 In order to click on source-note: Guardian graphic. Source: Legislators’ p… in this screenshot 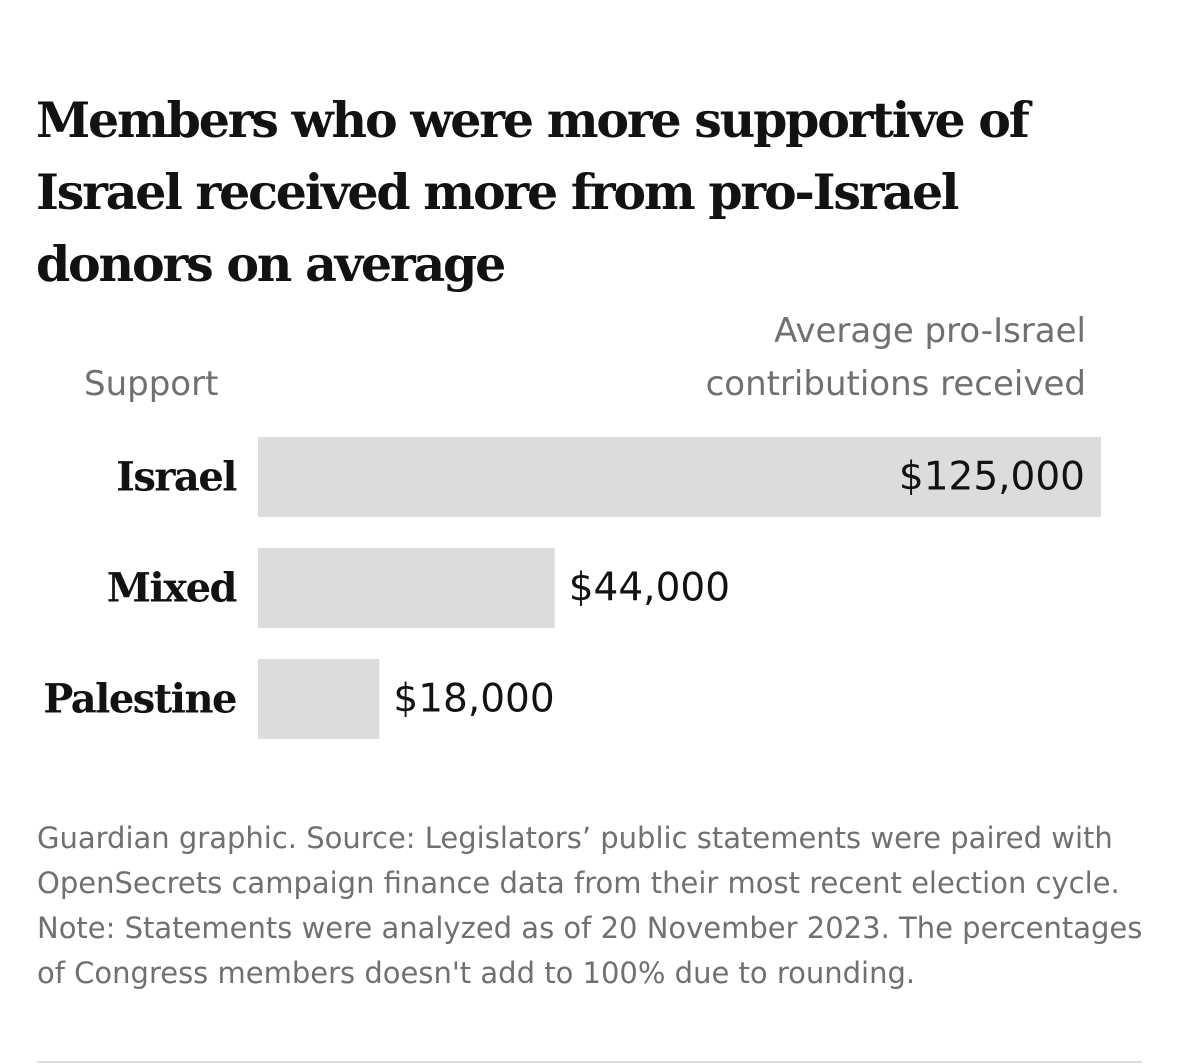, I will do `click(590, 905)`.